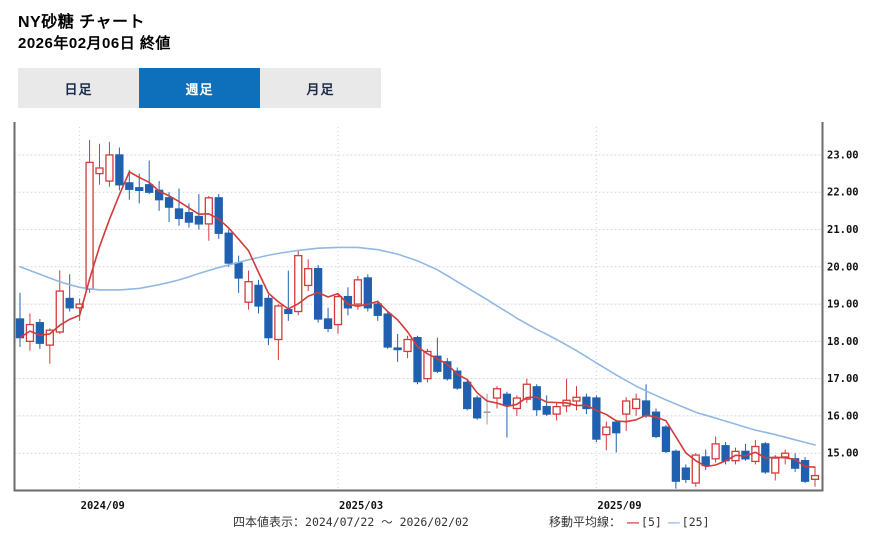 Image resolution: width=877 pixels, height=541 pixels. Describe the element at coordinates (78, 88) in the screenshot. I see `tab-daily: 日足` at that location.